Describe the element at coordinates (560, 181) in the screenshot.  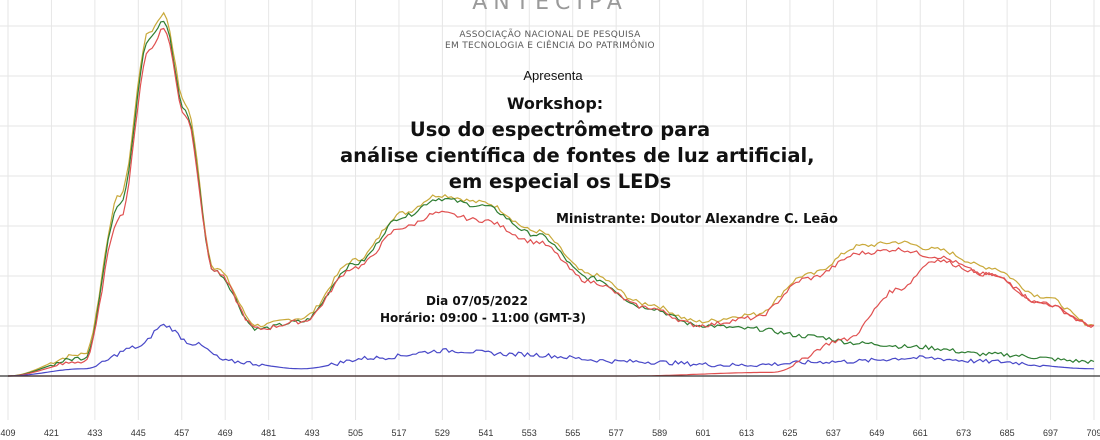
I see `title-line-3: em especial os LEDs` at that location.